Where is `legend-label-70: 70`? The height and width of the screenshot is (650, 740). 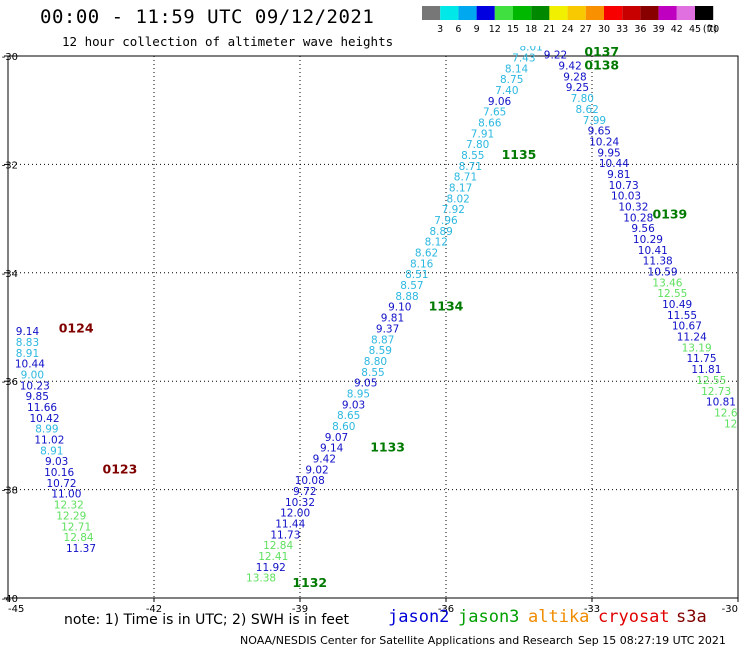
legend-label-70: 70 is located at coordinates (713, 29).